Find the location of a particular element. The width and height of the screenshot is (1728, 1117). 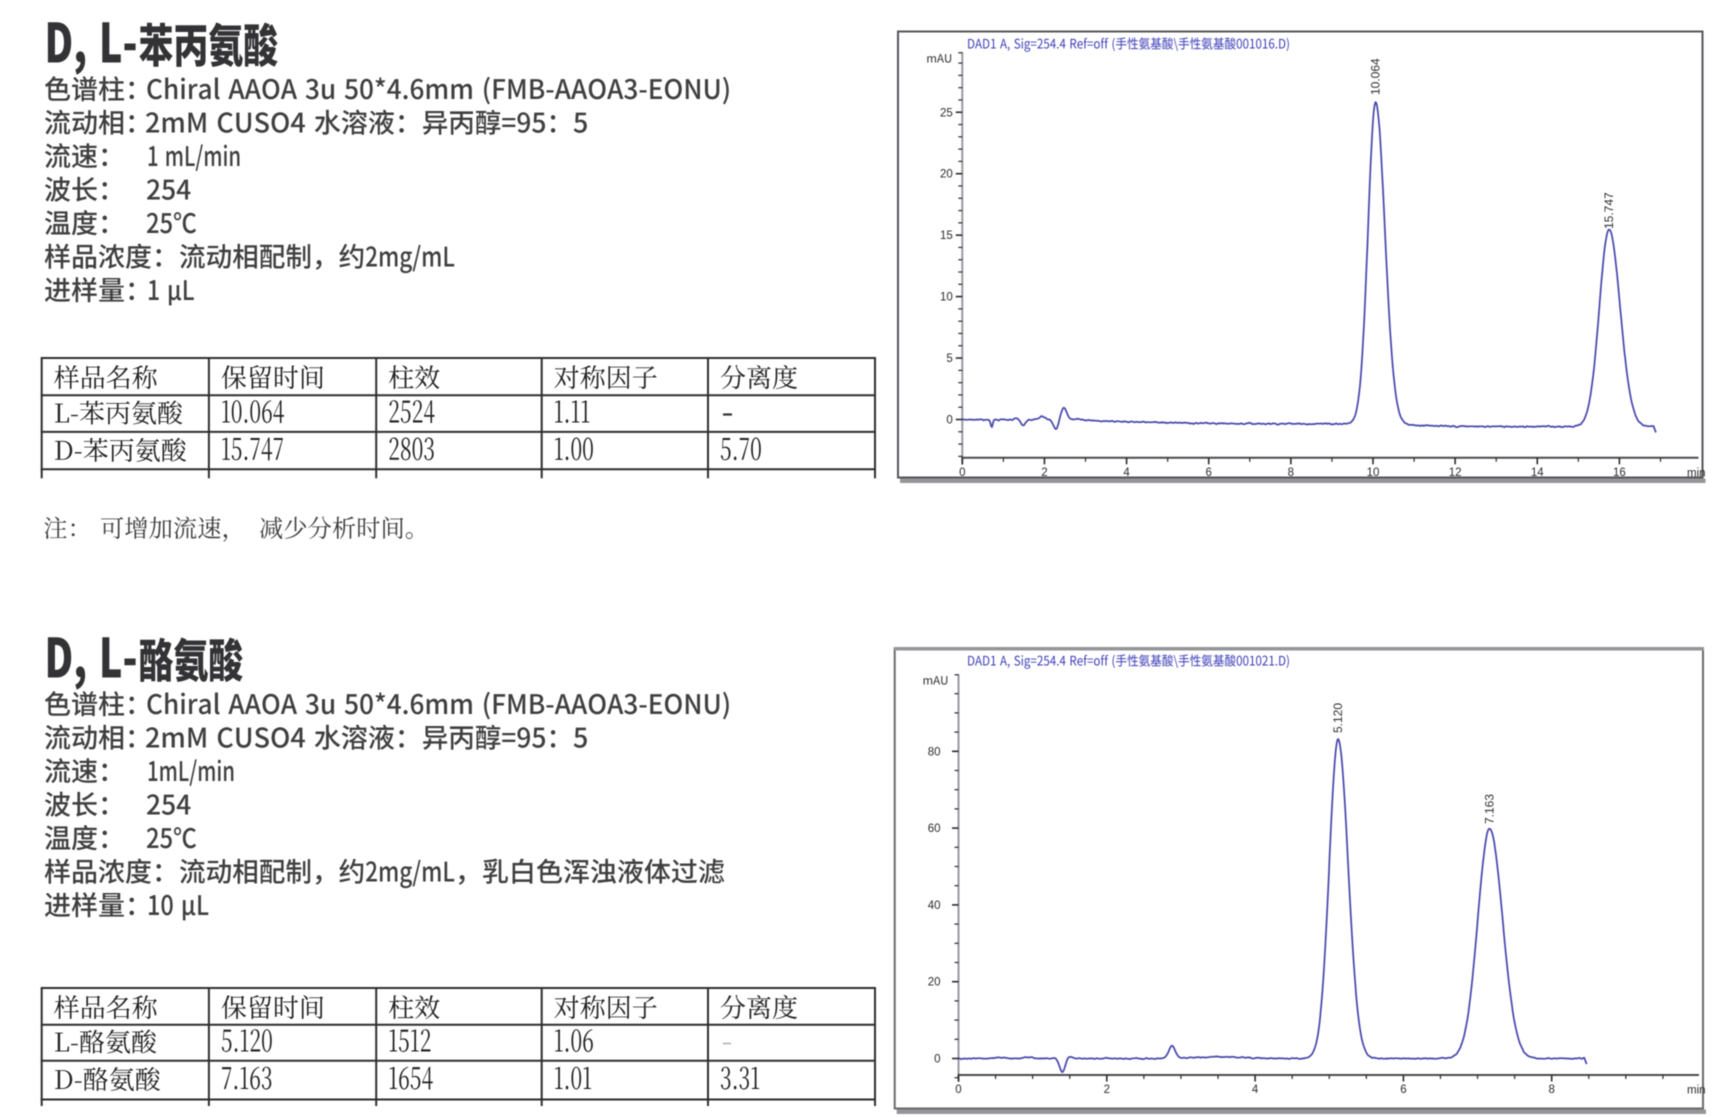

svg-text: 12 is located at coordinates (1455, 473).